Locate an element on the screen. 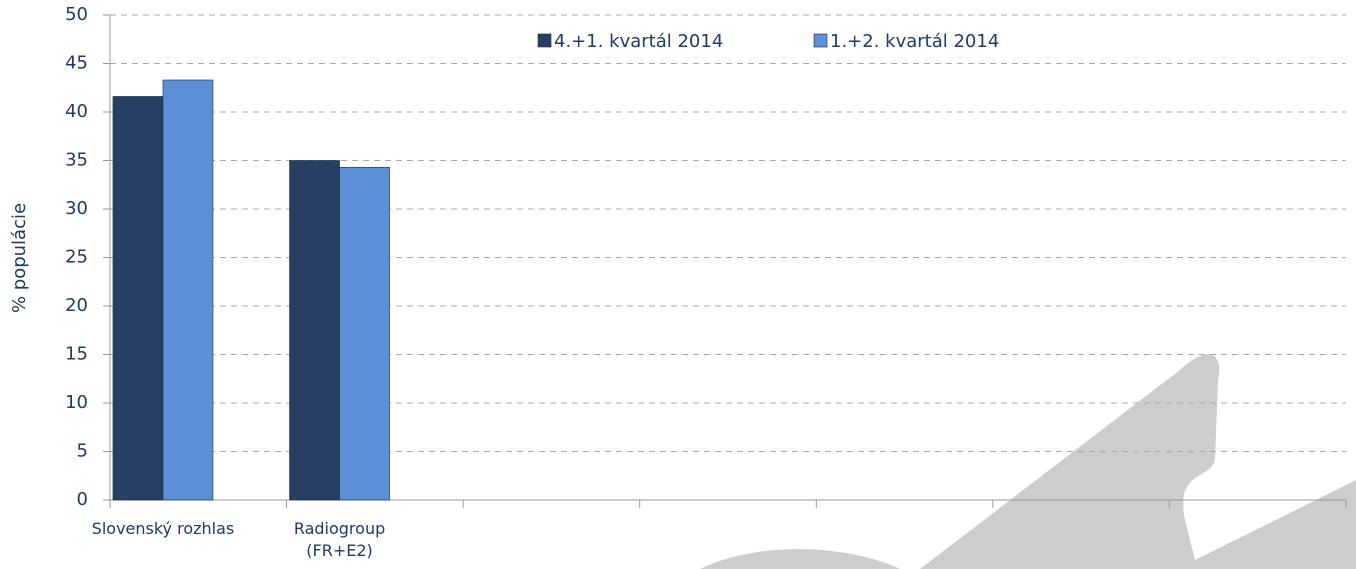  y-axis-label: % populácie is located at coordinates (19, 258).